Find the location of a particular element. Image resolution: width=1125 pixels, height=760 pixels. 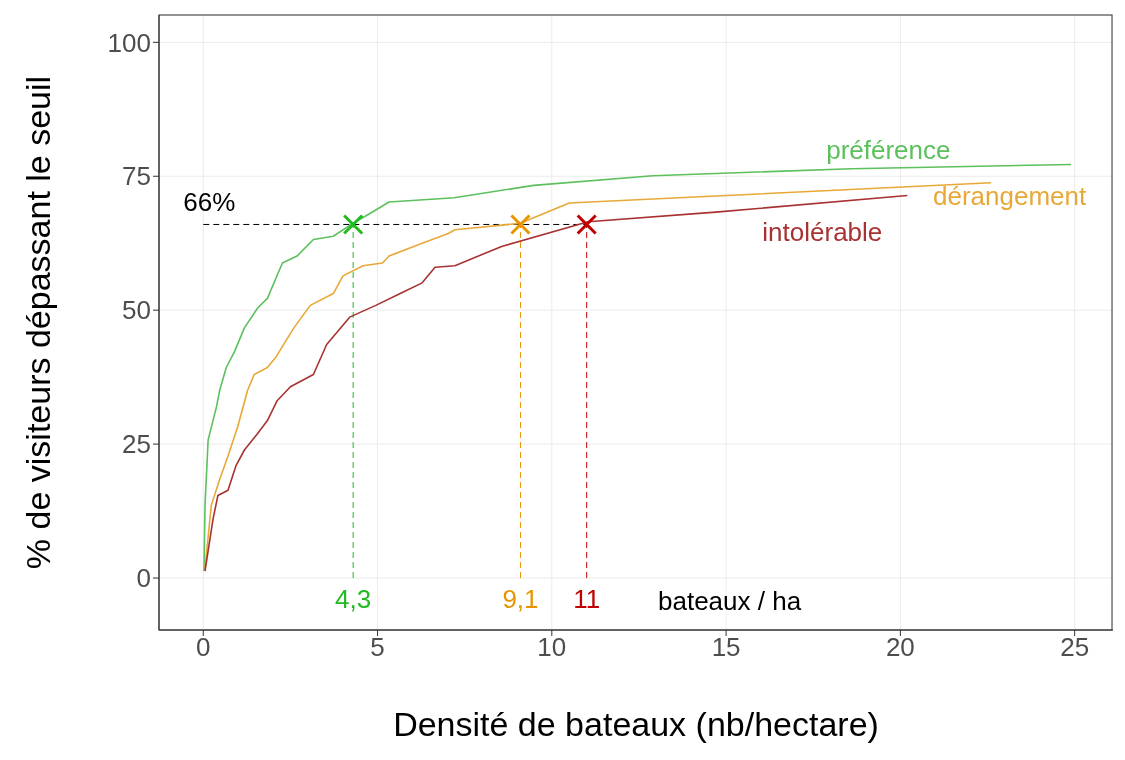

x-tick-label: 15 is located at coordinates (726, 647).